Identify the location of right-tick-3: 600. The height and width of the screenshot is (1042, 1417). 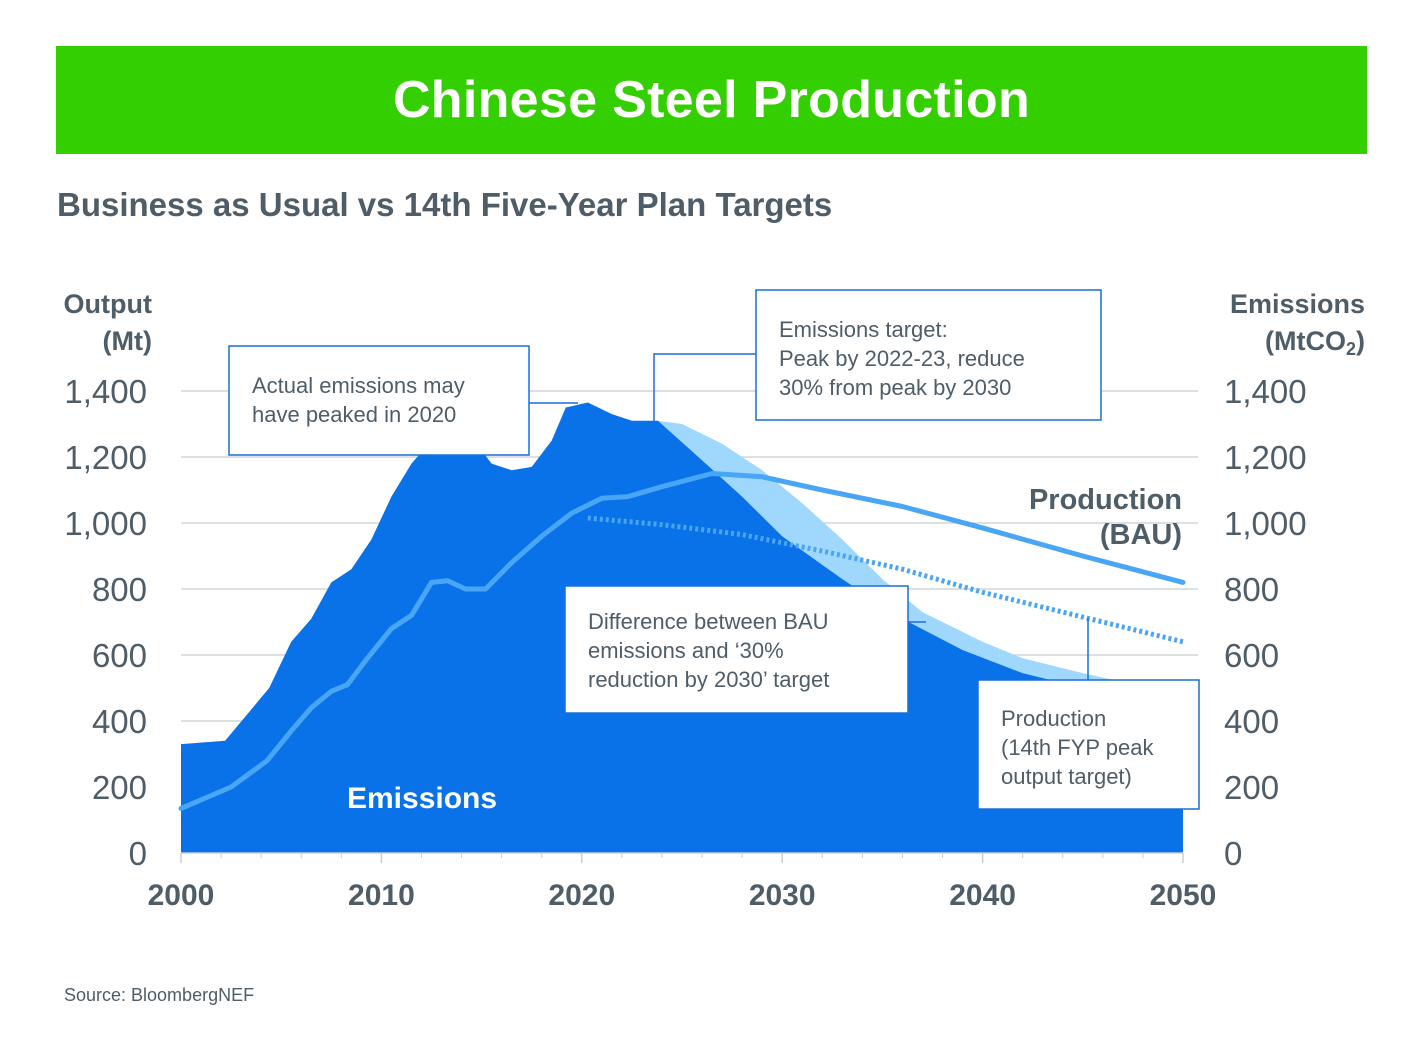
(1251, 655).